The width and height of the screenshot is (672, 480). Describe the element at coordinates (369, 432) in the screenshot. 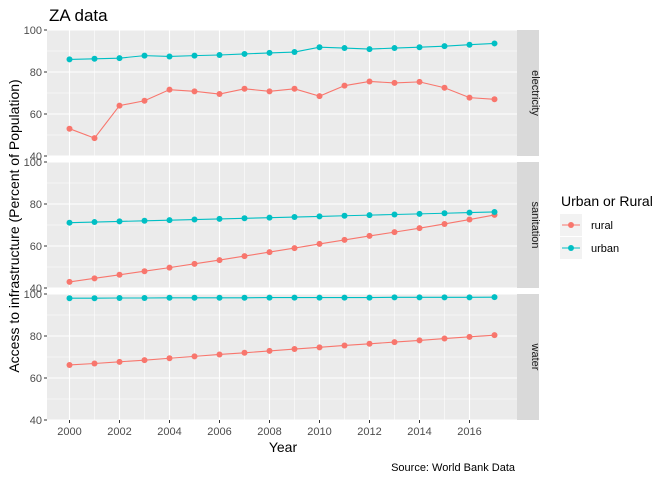

I see `x-tick-label: 2012` at that location.